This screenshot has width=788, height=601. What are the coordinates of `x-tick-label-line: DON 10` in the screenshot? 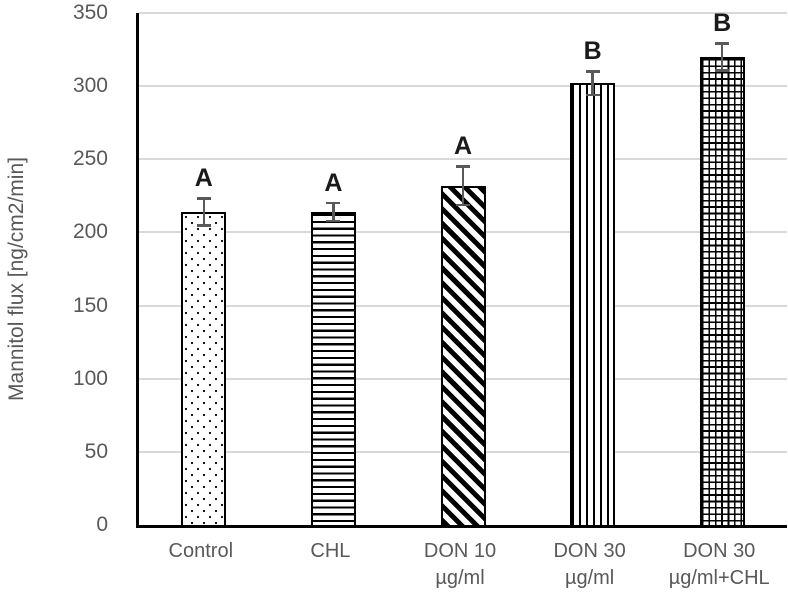 It's located at (460, 551).